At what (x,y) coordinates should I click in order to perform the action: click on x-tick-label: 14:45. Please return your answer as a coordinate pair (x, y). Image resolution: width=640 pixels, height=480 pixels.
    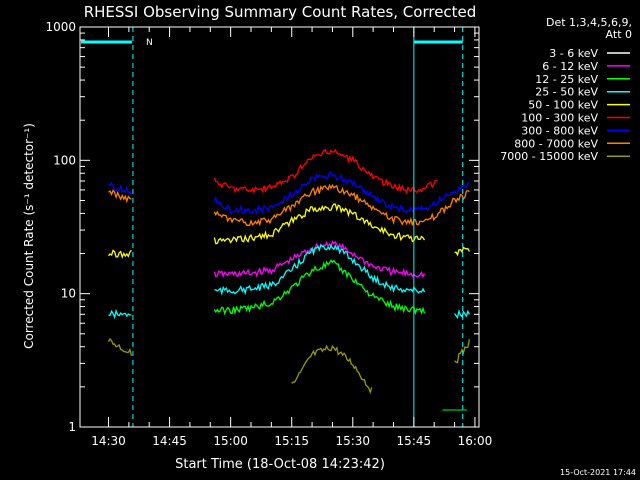
    Looking at the image, I should click on (169, 441).